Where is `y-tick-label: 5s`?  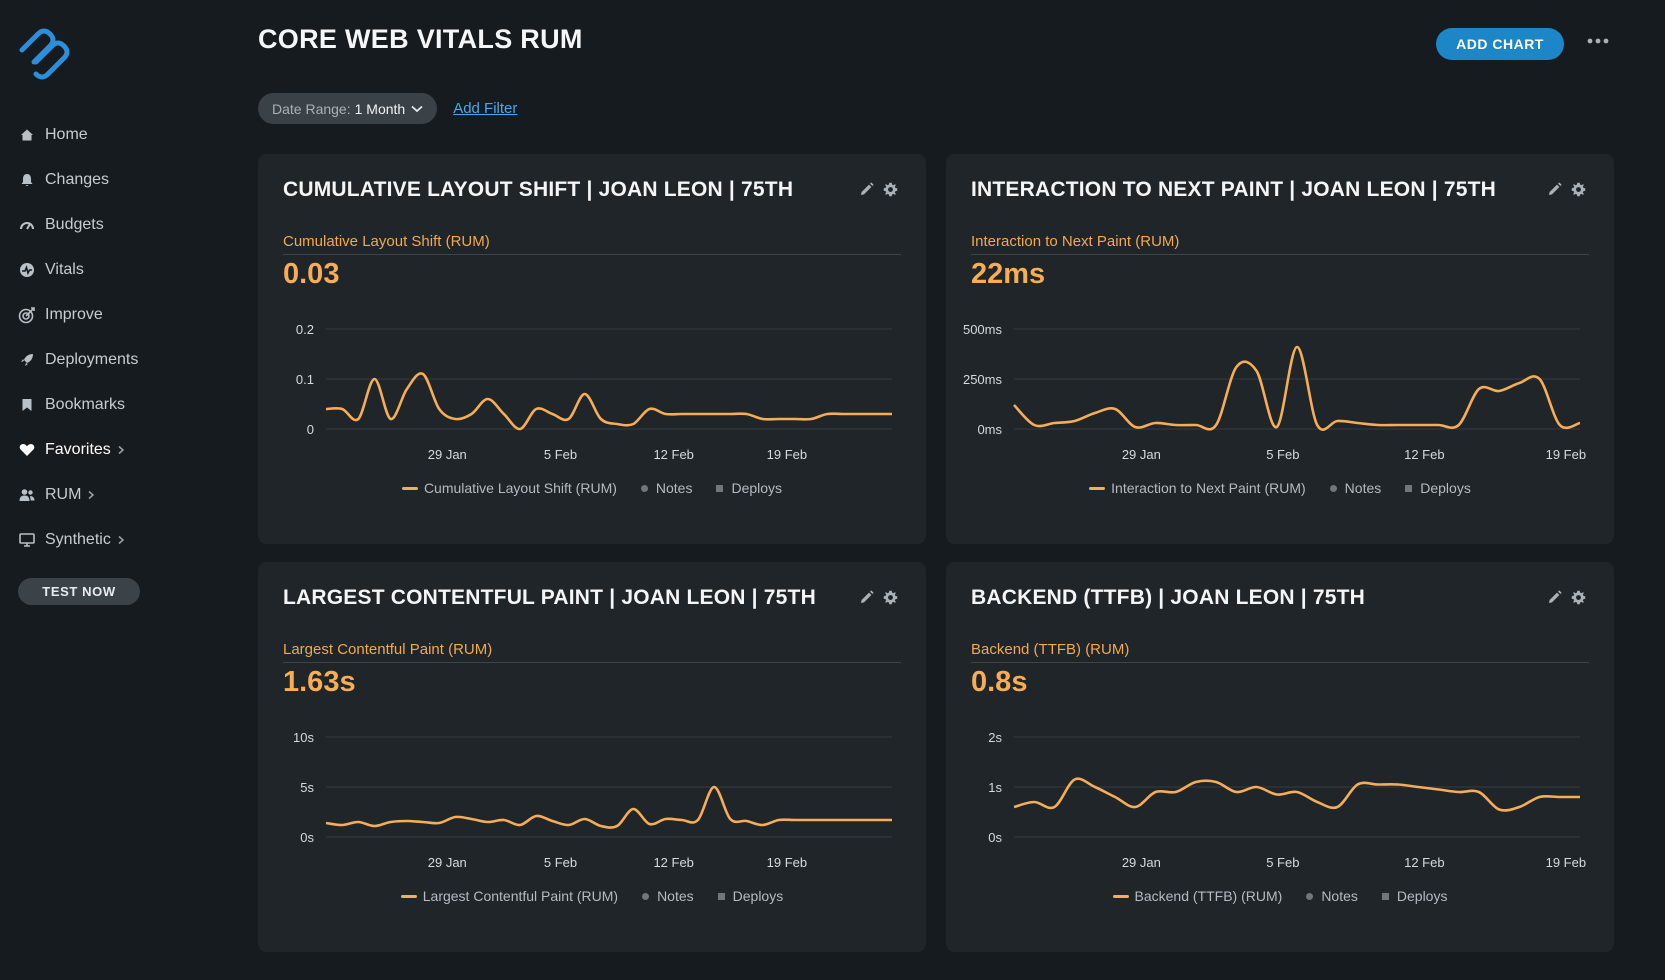 y-tick-label: 5s is located at coordinates (307, 787).